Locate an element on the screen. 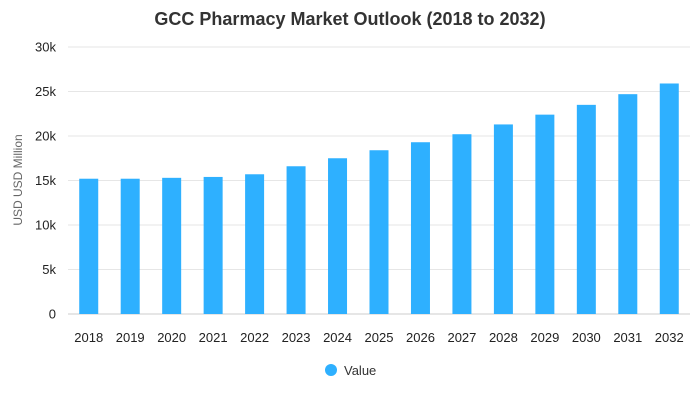  x-tick-label: 2021 is located at coordinates (213, 337).